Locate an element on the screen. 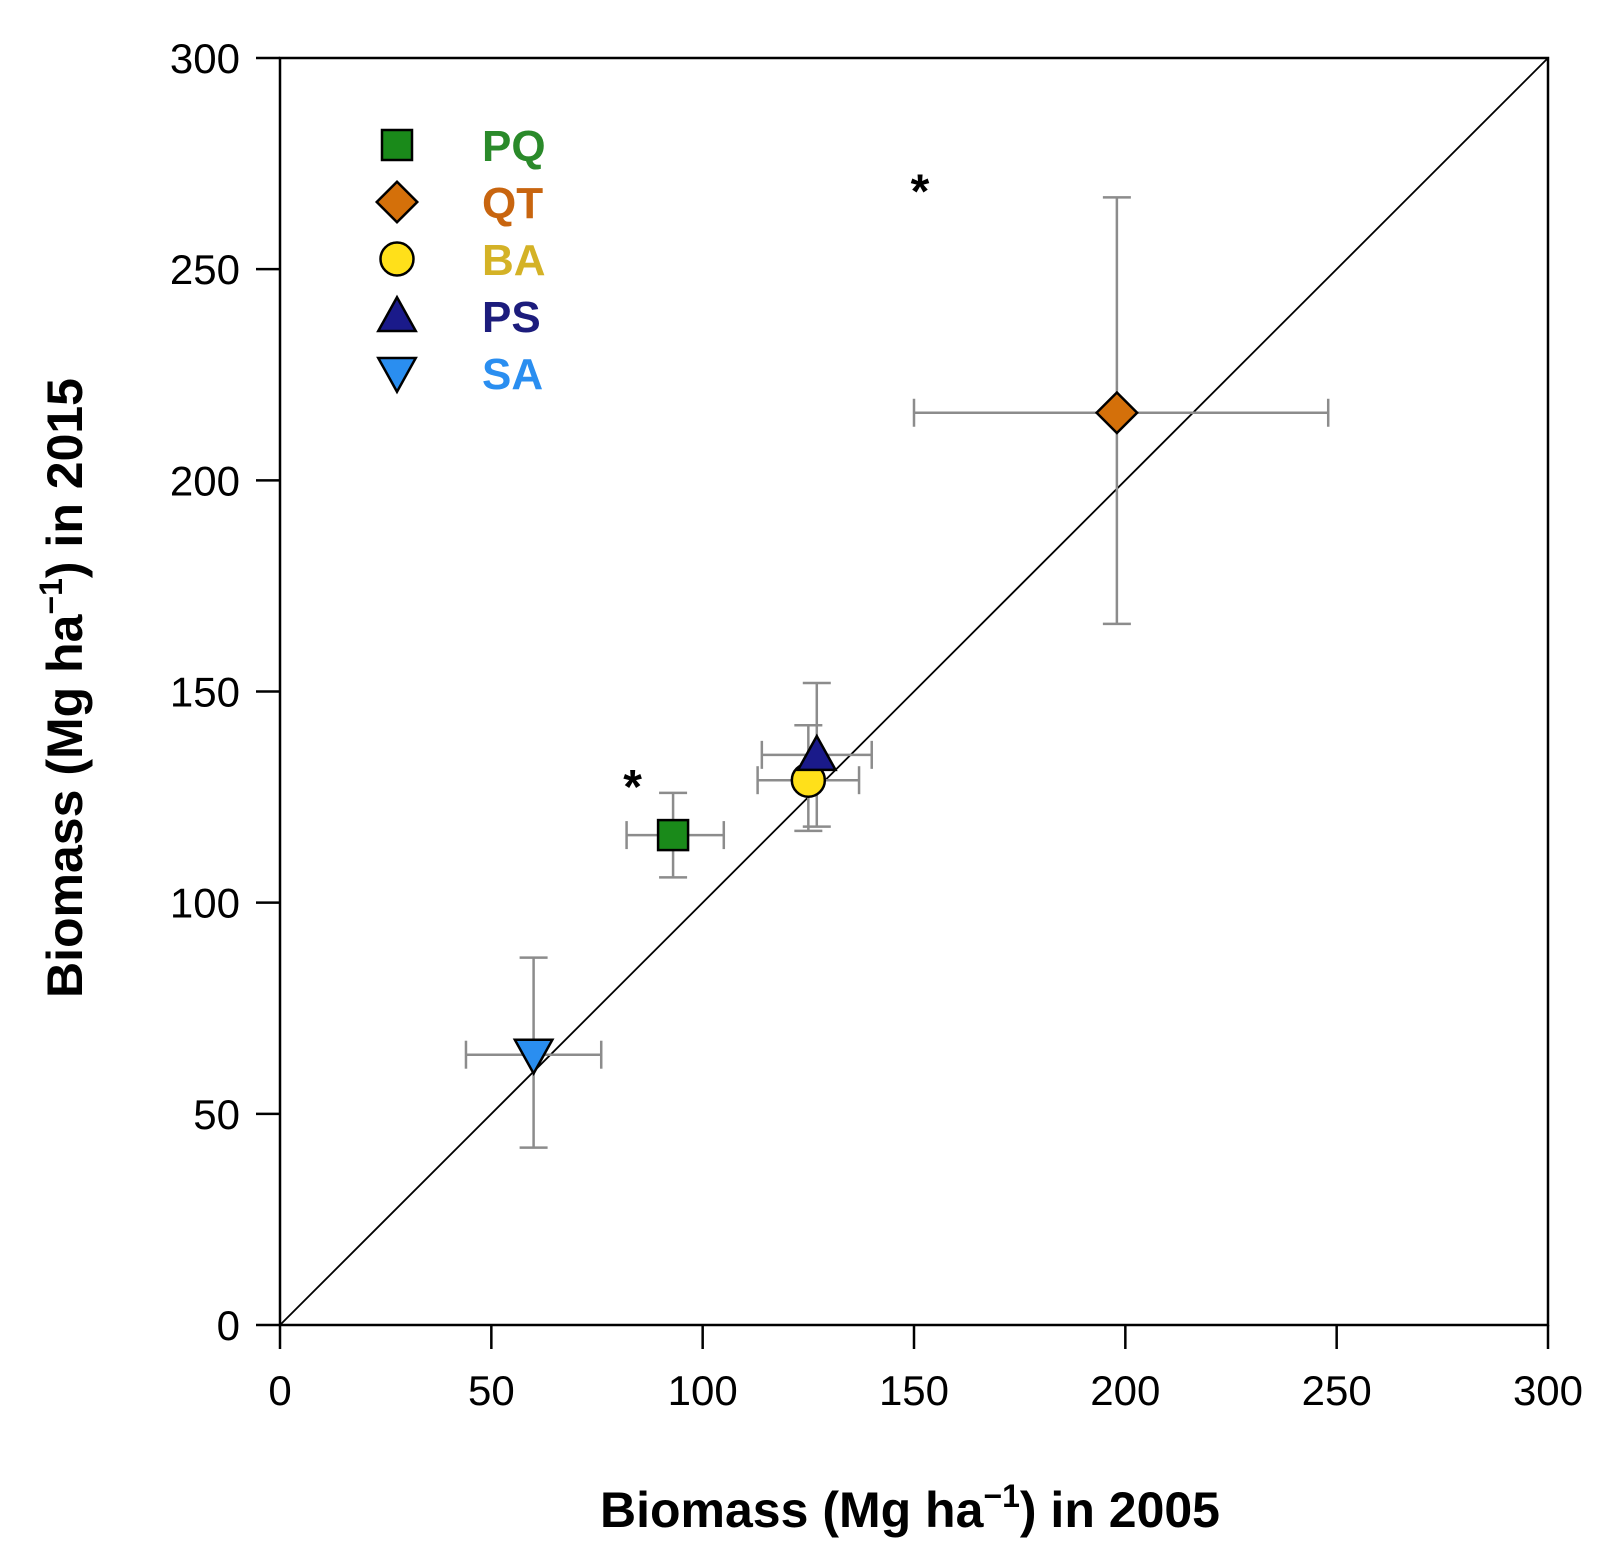 The height and width of the screenshot is (1556, 1605). y-tick-label: 250 is located at coordinates (205, 269).